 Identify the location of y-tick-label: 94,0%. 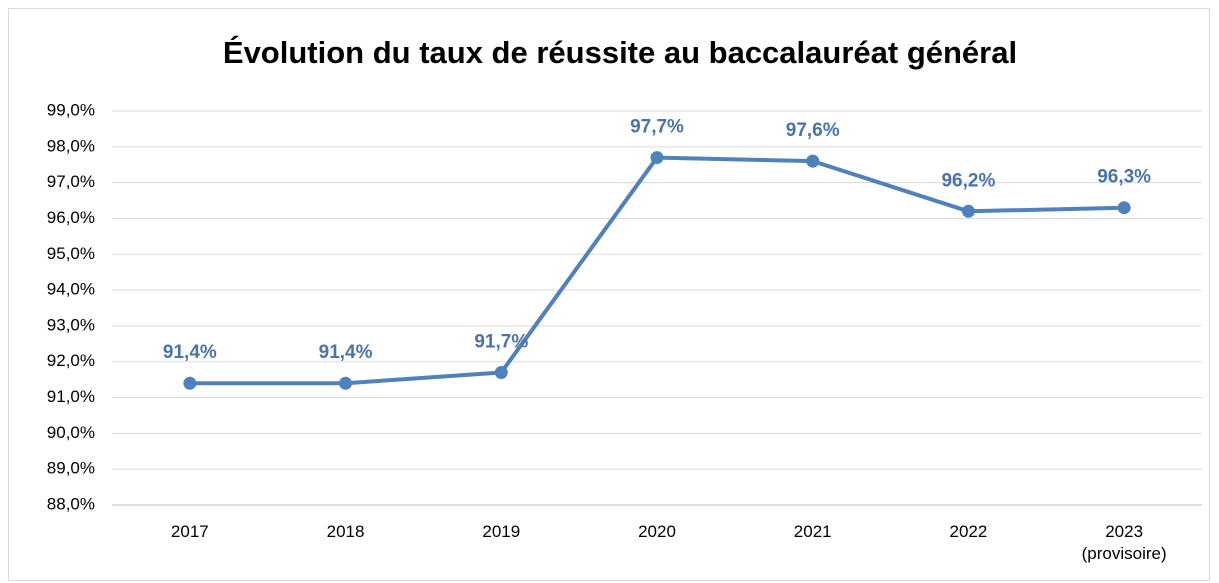
(71, 289).